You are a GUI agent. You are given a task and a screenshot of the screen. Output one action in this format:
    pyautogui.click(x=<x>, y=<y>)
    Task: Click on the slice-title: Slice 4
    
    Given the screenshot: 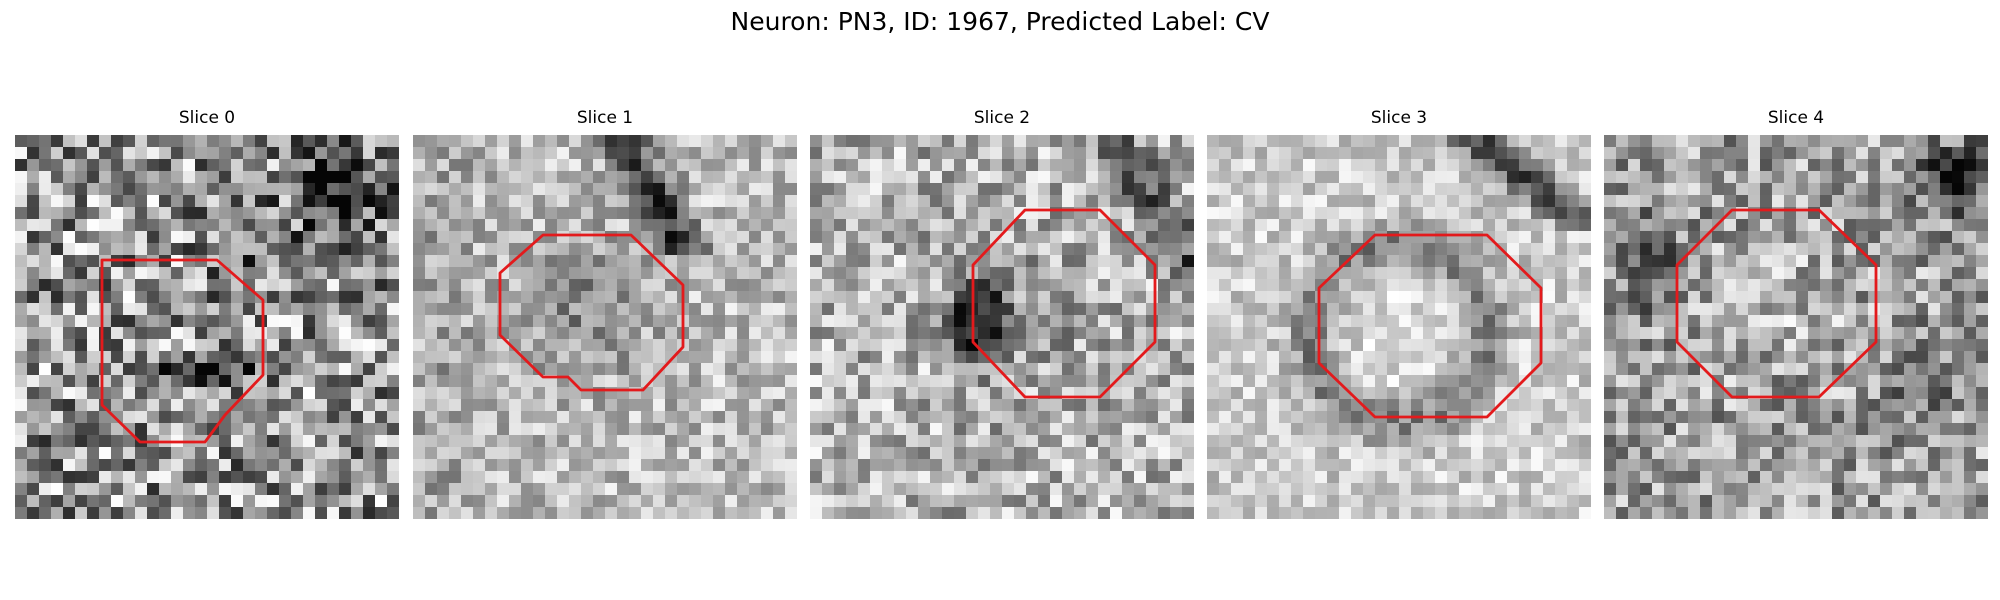 What is the action you would take?
    pyautogui.click(x=1796, y=118)
    